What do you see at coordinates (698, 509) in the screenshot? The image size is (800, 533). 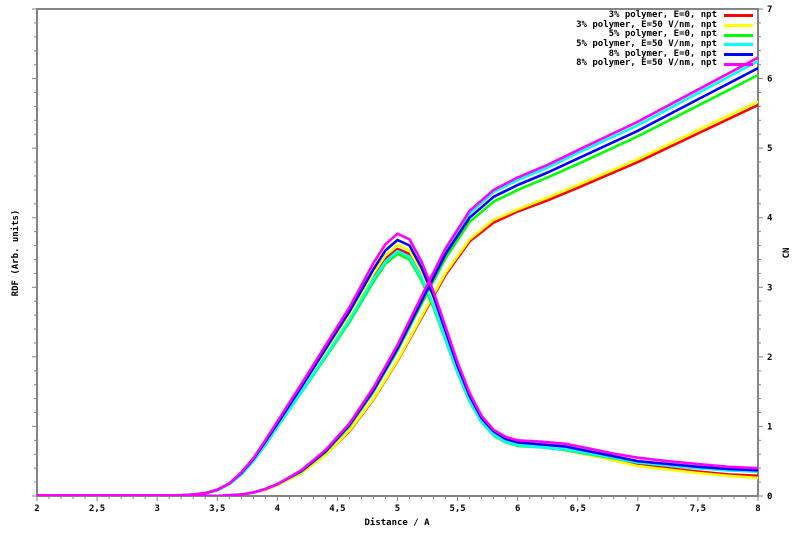 I see `x-tick-label: 7,5` at bounding box center [698, 509].